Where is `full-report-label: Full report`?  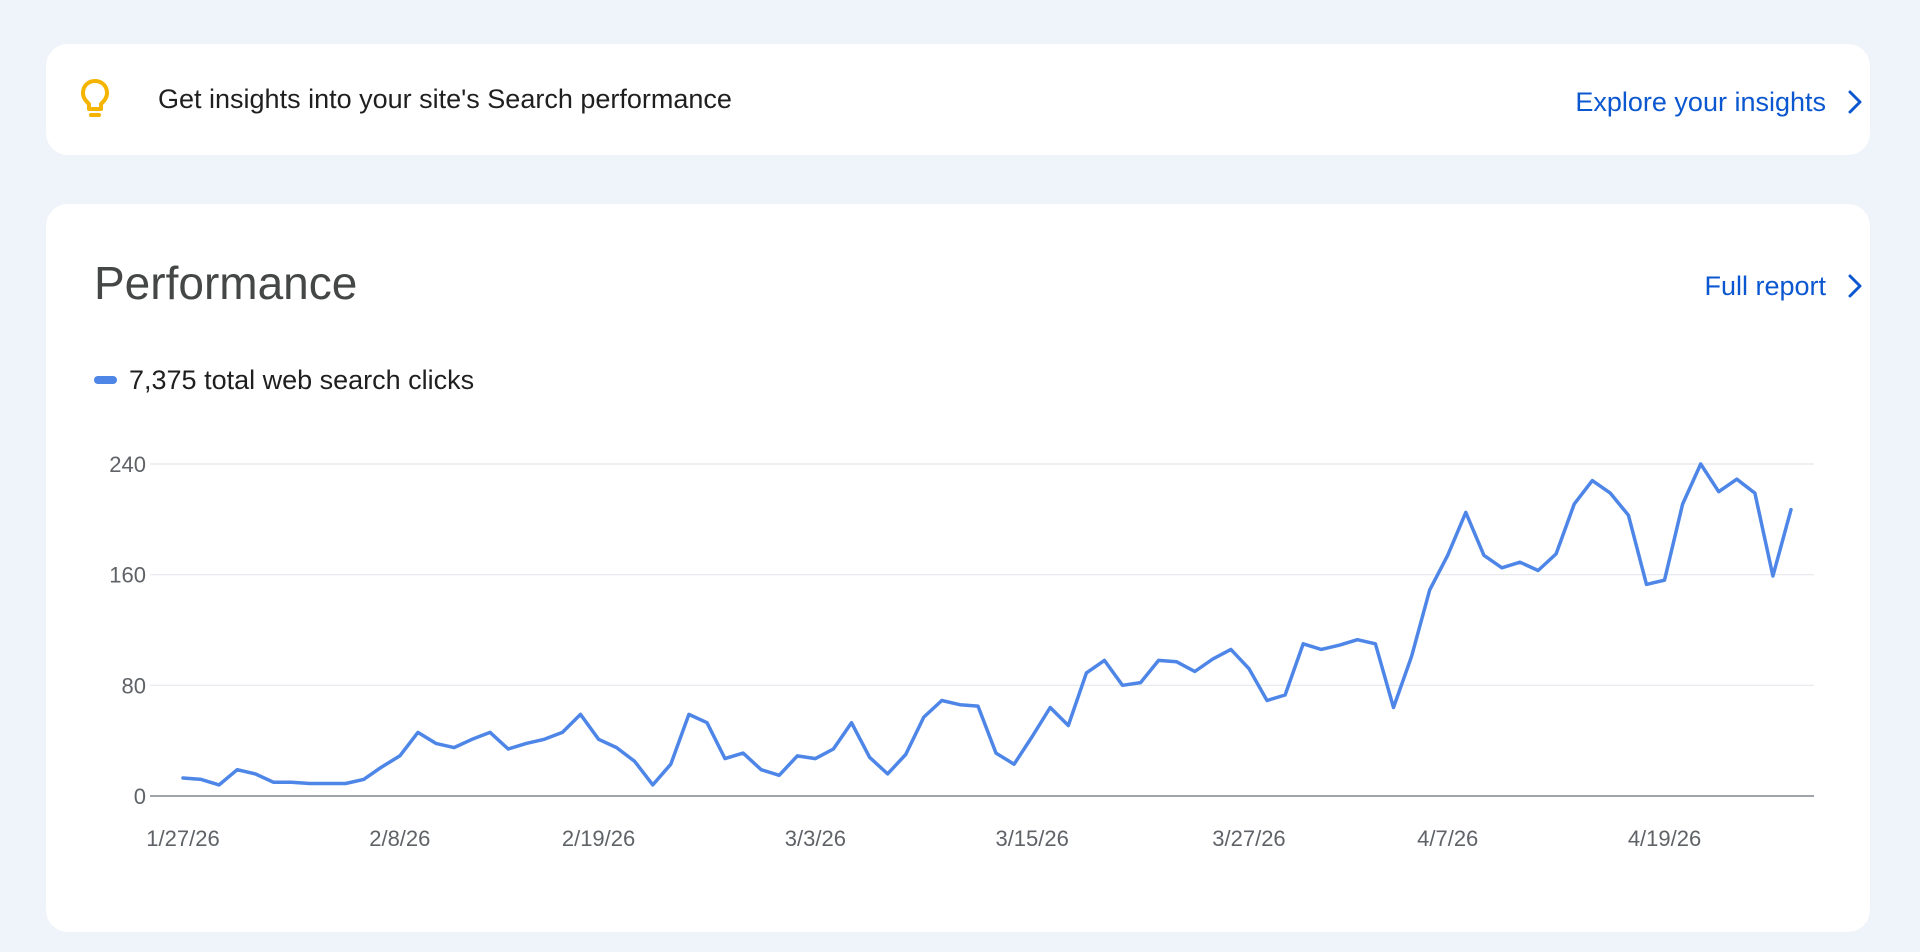
full-report-label: Full report is located at coordinates (1765, 285).